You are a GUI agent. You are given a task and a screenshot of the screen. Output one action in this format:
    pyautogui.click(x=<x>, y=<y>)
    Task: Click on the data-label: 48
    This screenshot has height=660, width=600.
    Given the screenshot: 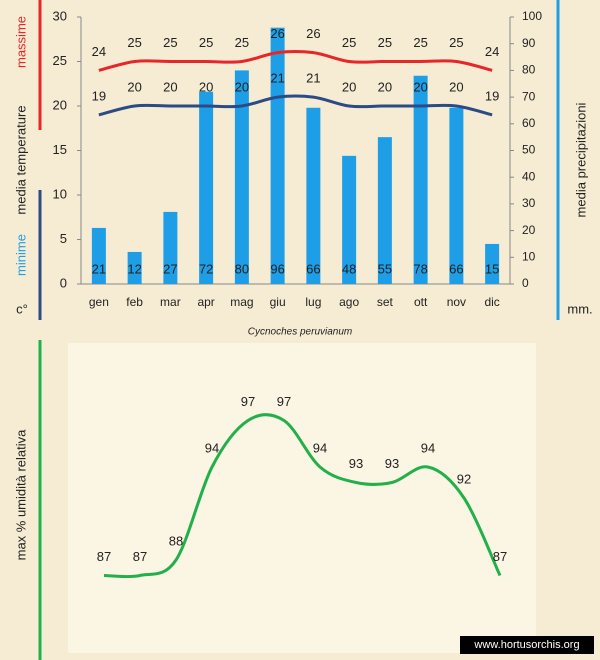 What is the action you would take?
    pyautogui.click(x=349, y=268)
    